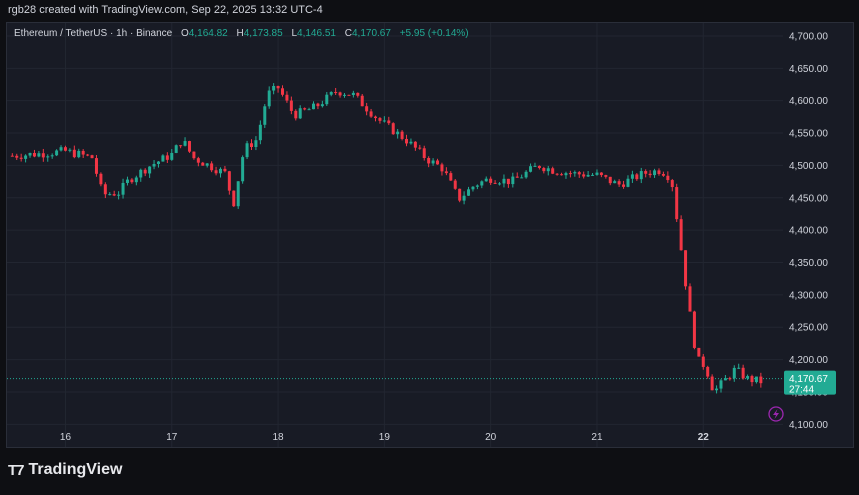 This screenshot has width=859, height=495. I want to click on bar-countdown: 27:44, so click(801, 390).